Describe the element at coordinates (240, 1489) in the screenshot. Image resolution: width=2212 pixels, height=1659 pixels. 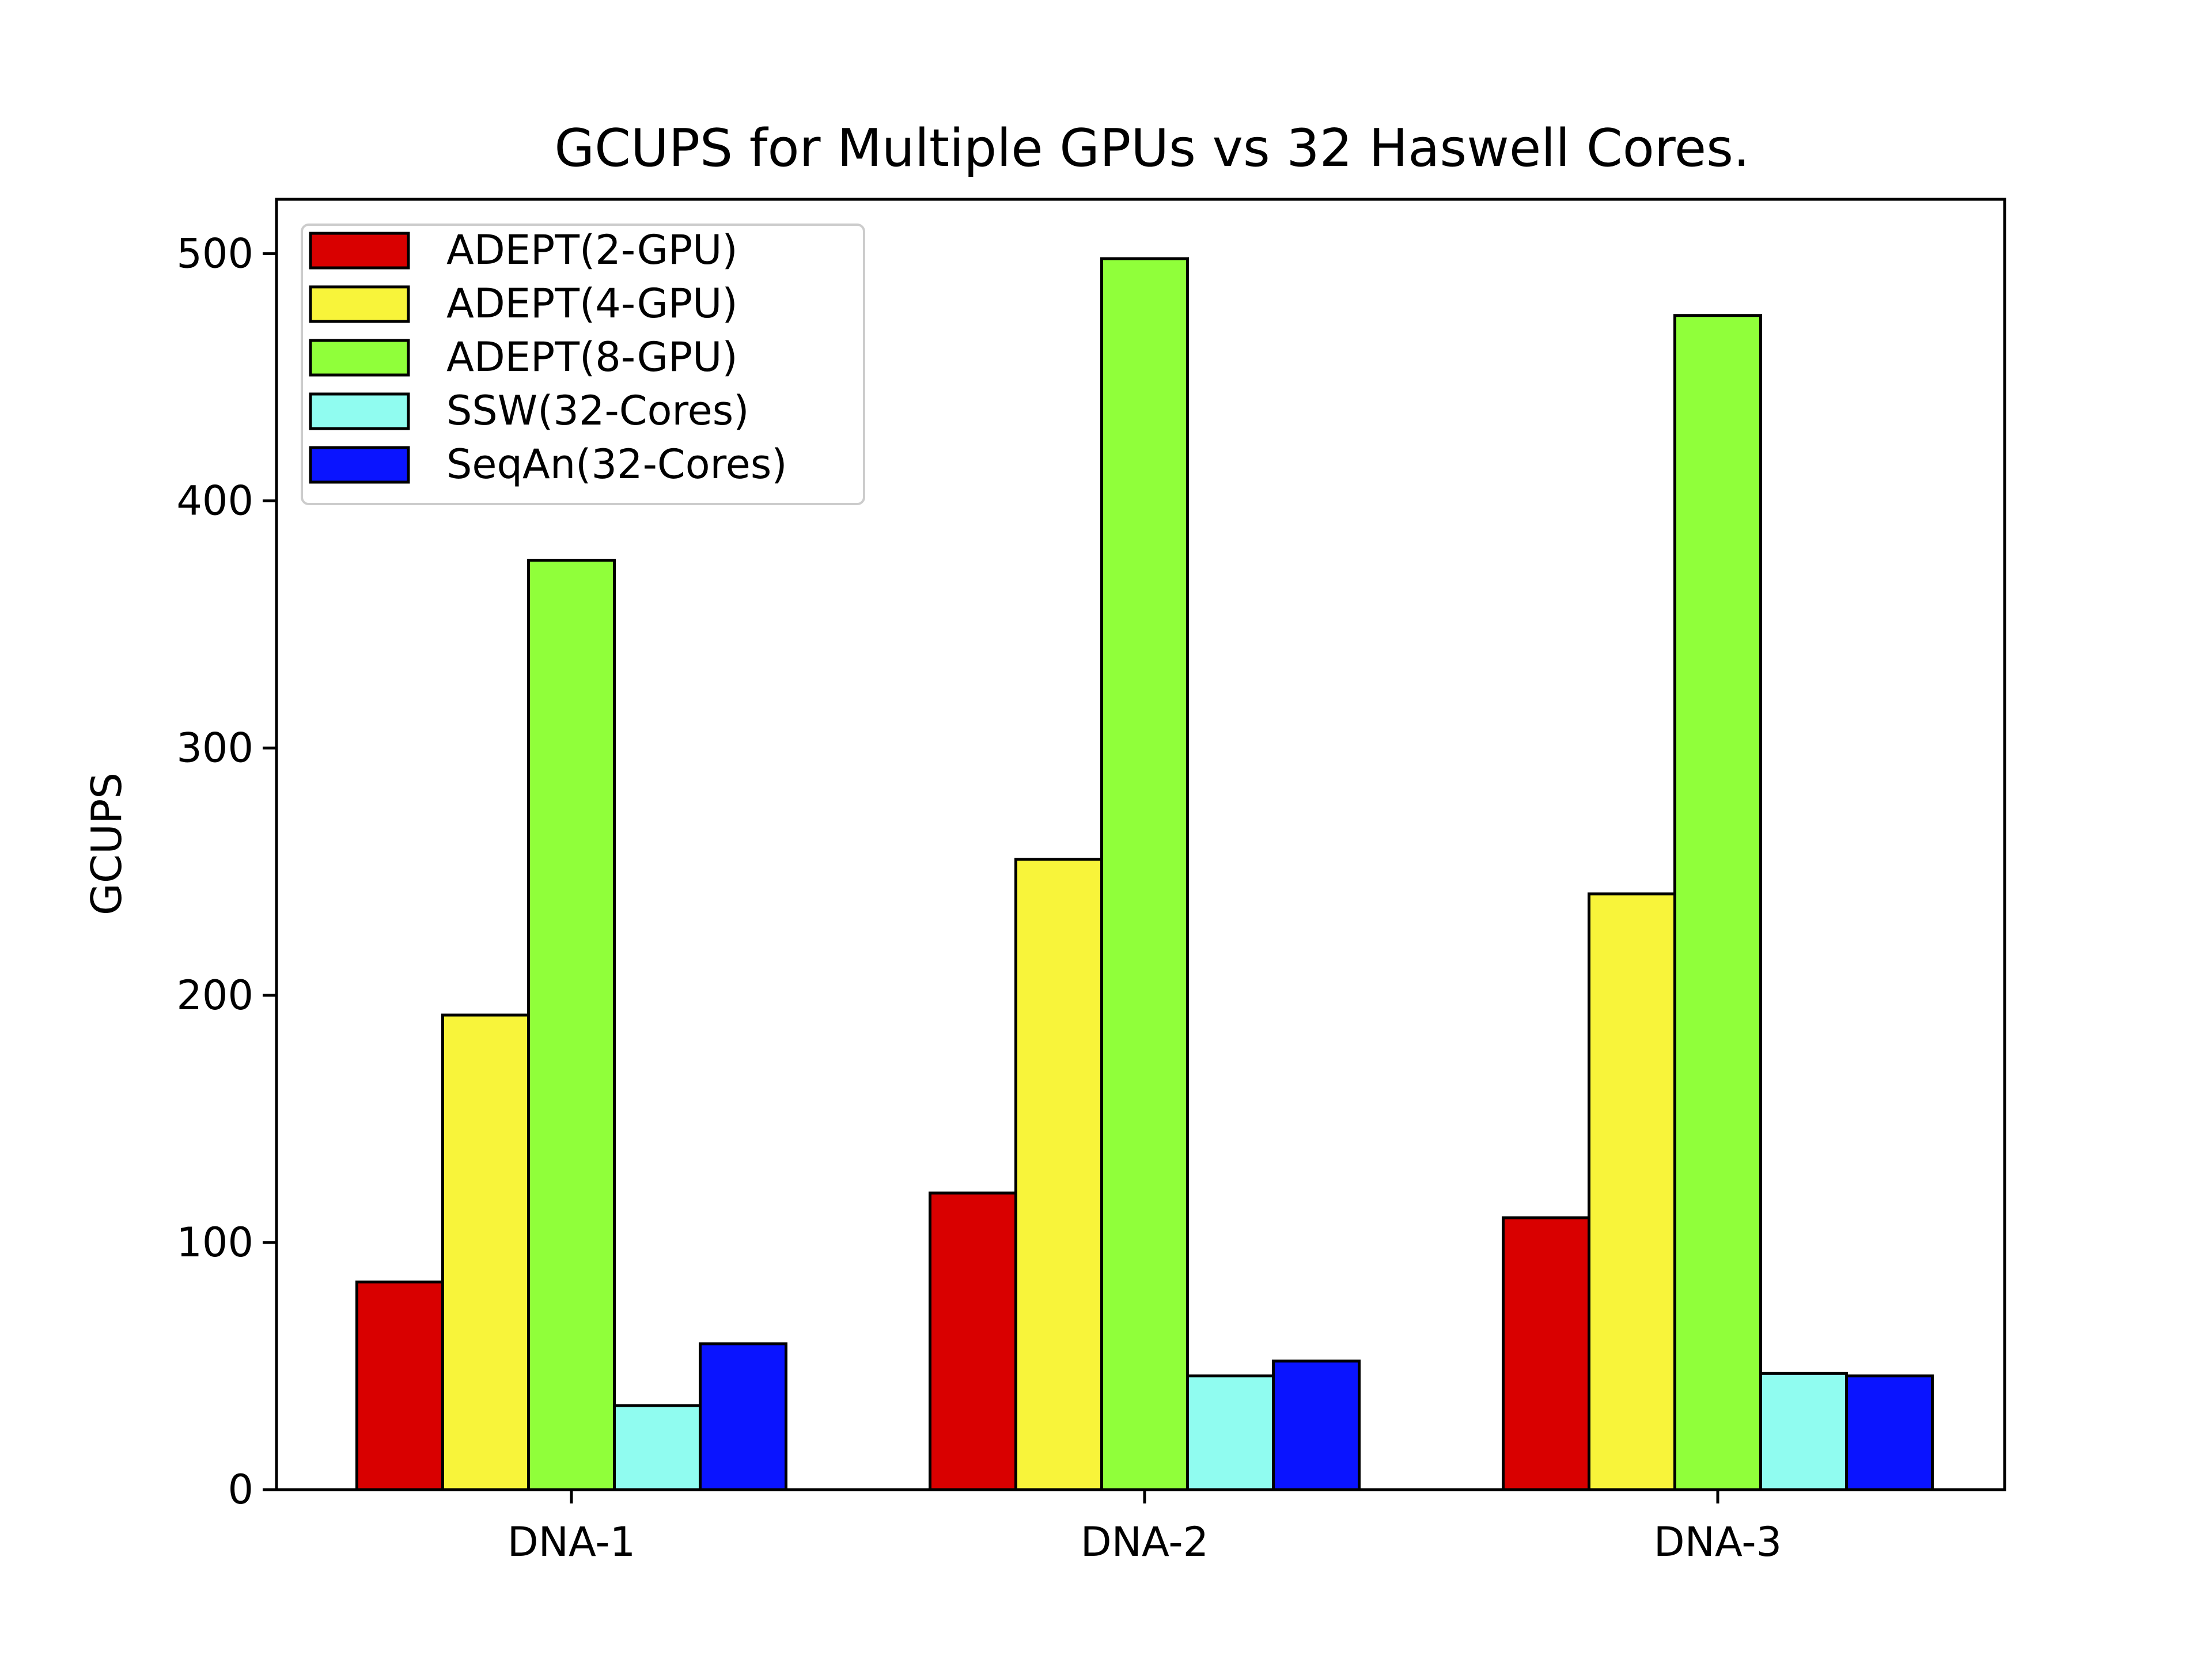
I see `y-tick-label: 0` at that location.